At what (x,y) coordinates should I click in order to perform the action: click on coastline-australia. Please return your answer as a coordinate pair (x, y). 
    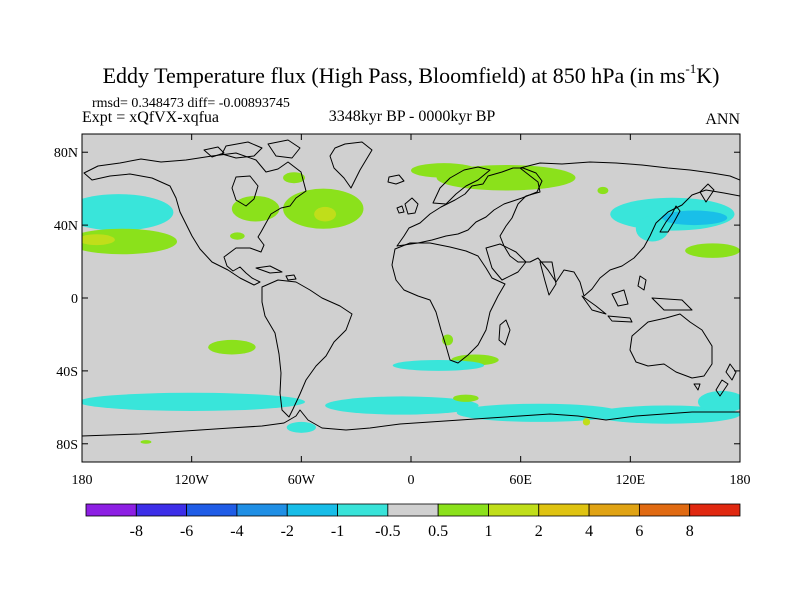
    Looking at the image, I should click on (671, 346).